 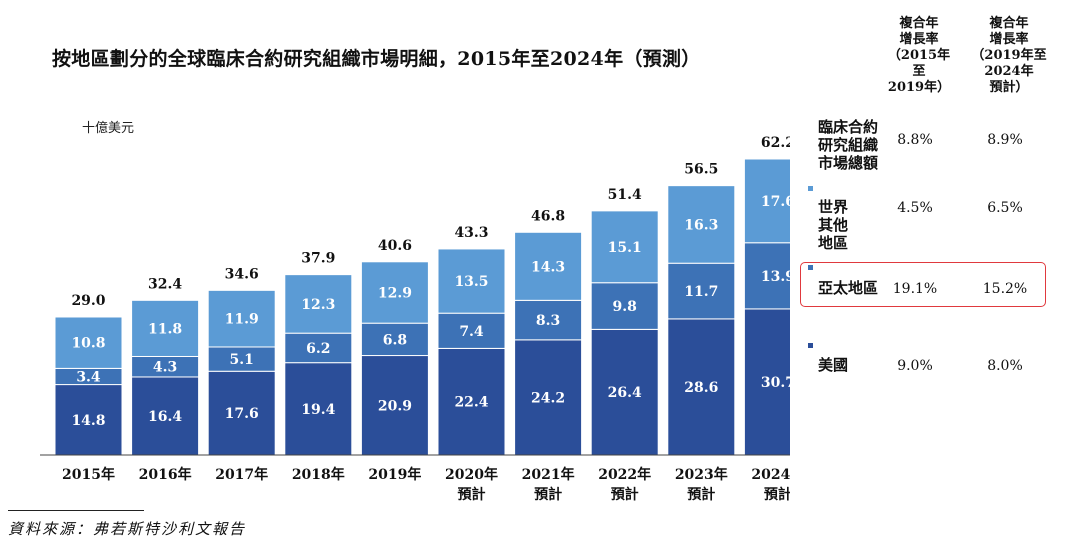 What do you see at coordinates (810, 345) in the screenshot?
I see `legend-marker-us` at bounding box center [810, 345].